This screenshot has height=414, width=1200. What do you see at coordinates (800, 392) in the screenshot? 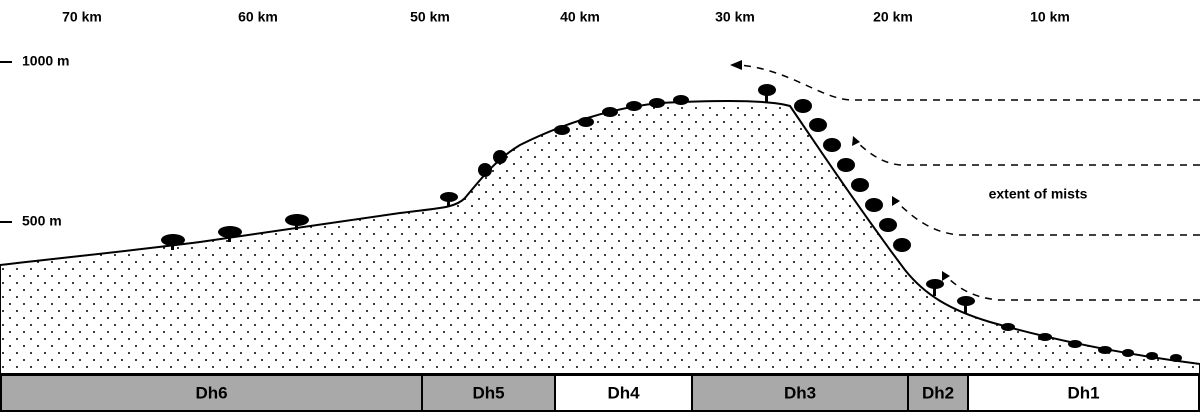
I see `zone-label: Dh3` at bounding box center [800, 392].